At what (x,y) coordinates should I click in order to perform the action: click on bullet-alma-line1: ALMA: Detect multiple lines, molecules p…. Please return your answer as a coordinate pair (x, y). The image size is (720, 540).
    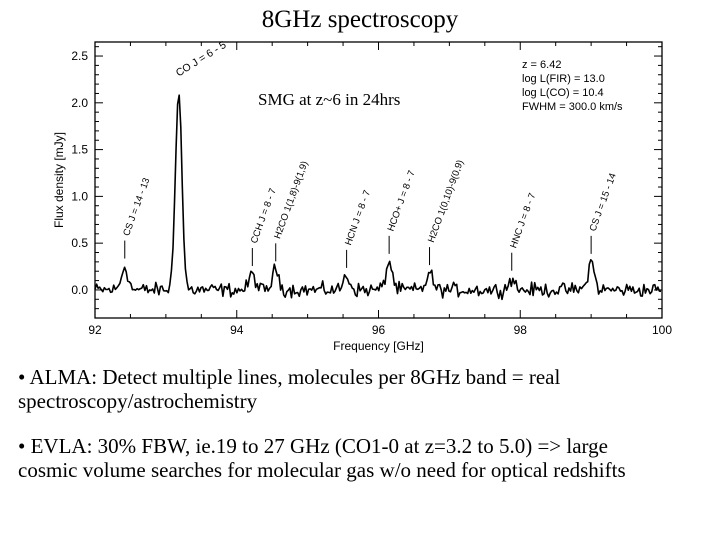
    Looking at the image, I should click on (295, 377).